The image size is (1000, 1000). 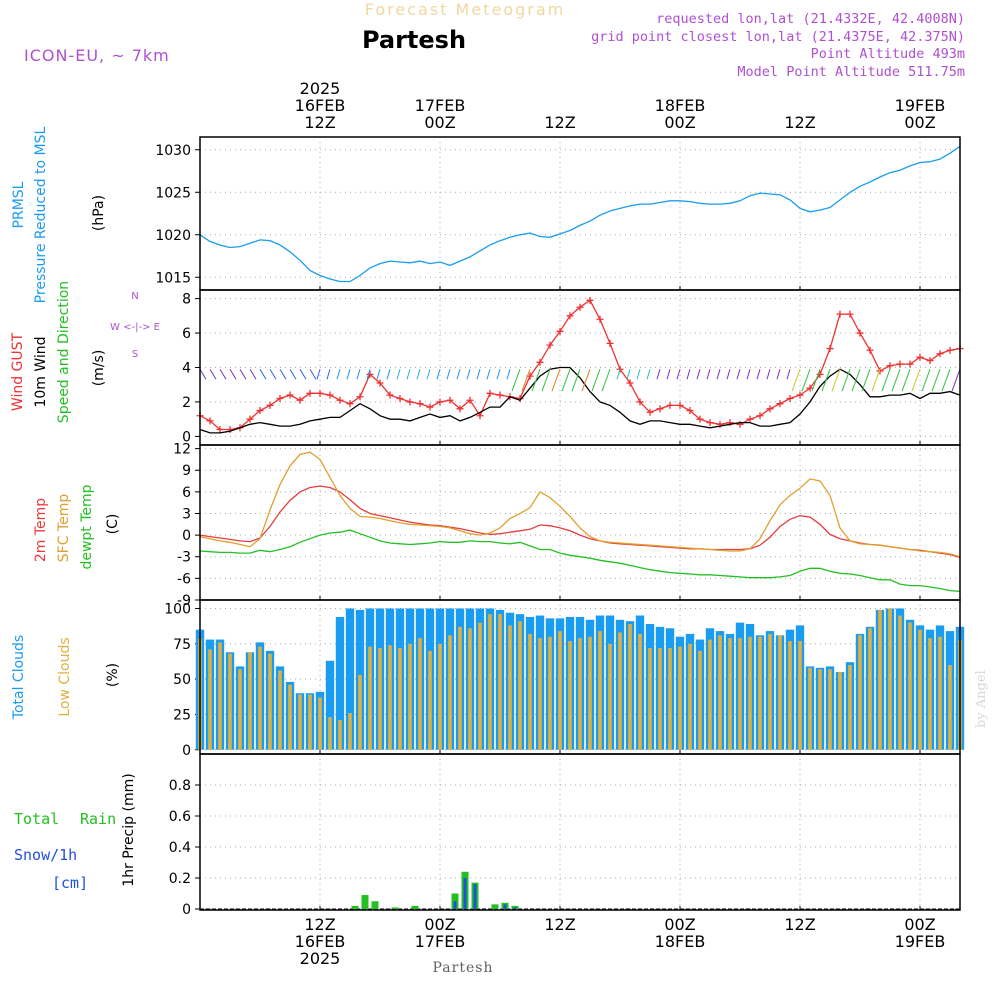 I want to click on bottom-time-label: 12Z, so click(x=319, y=924).